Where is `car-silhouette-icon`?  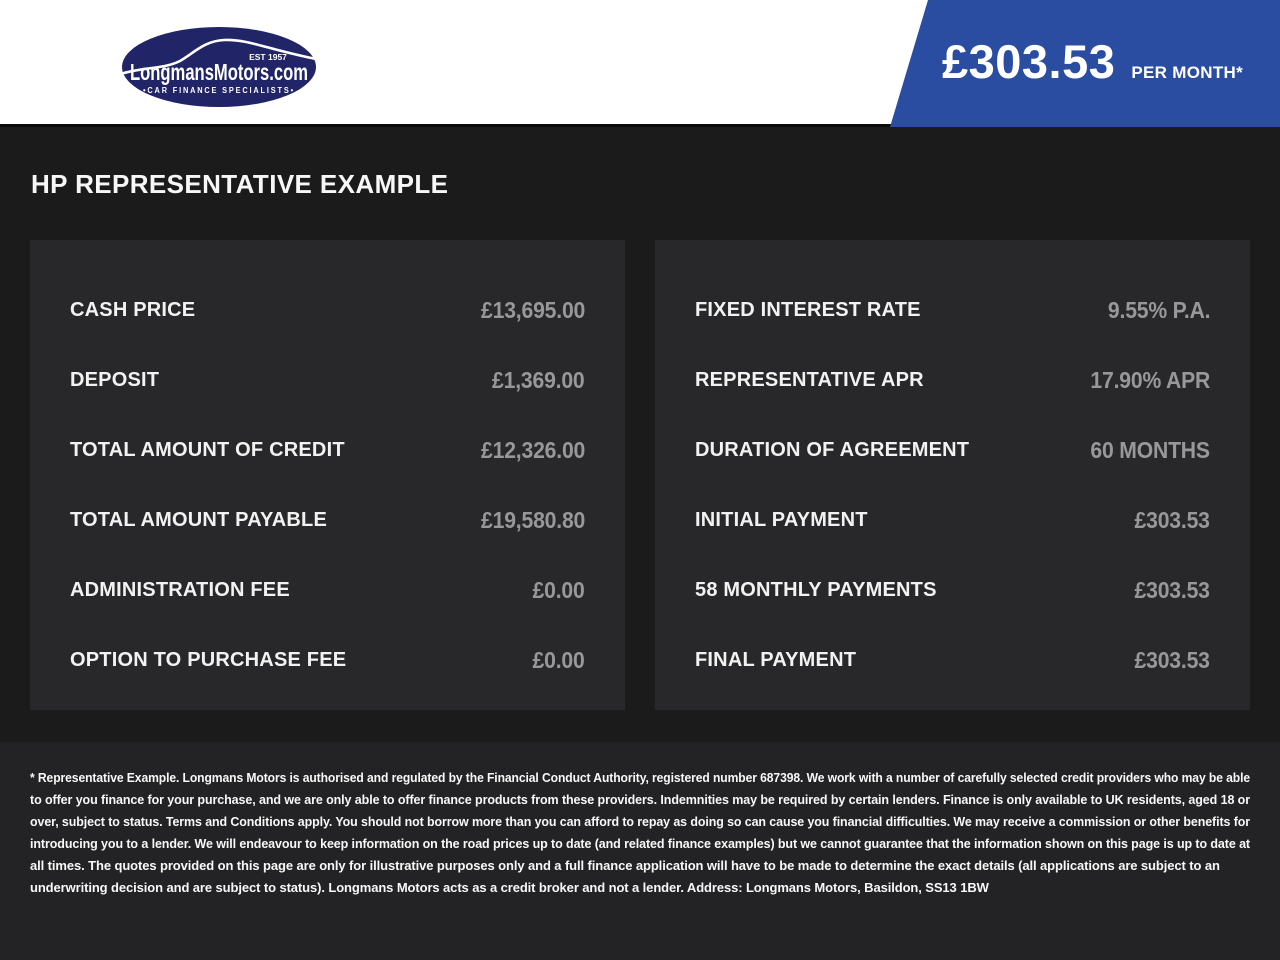 car-silhouette-icon is located at coordinates (220, 56).